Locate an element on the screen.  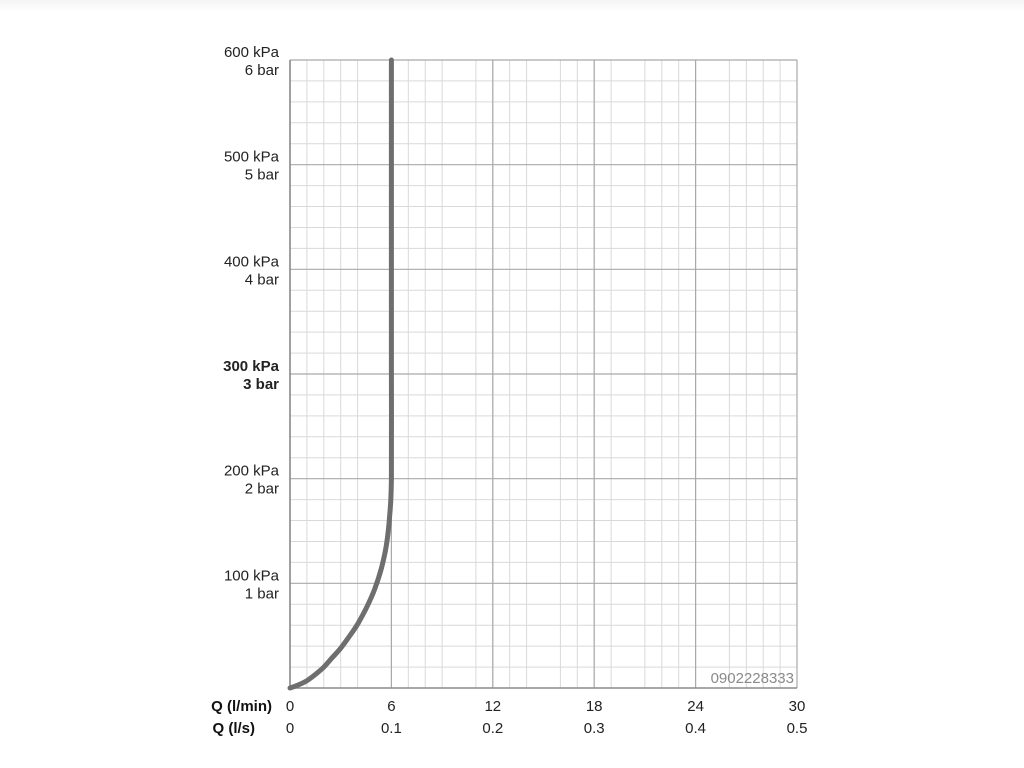
x-tick-label-ls: 0 is located at coordinates (290, 728).